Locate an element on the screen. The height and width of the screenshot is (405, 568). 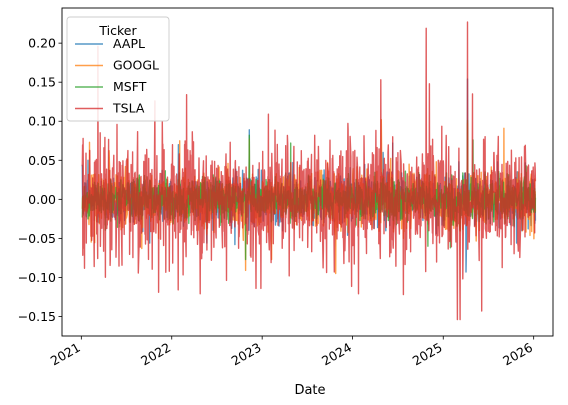
x-tick-label: 2024 is located at coordinates (336, 354).